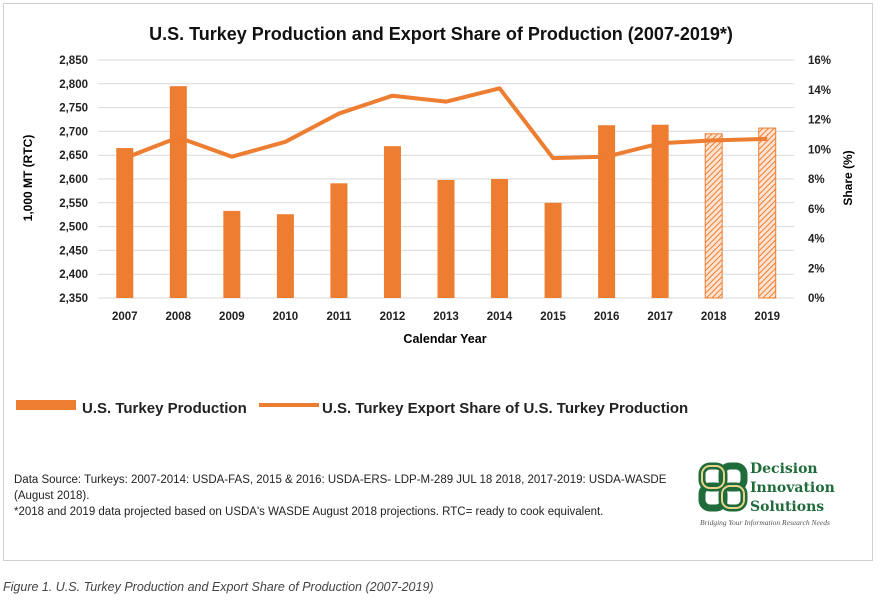 Image resolution: width=882 pixels, height=605 pixels. What do you see at coordinates (73, 228) in the screenshot?
I see `y-left-tick-label: 2,500` at bounding box center [73, 228].